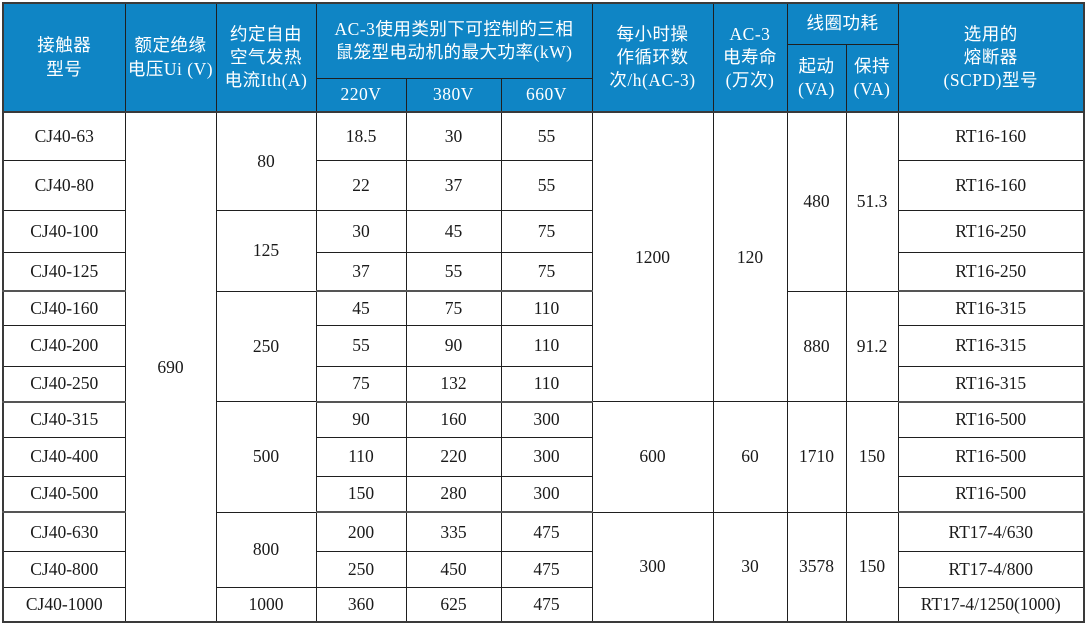 Image resolution: width=1085 pixels, height=627 pixels. Describe the element at coordinates (64, 345) in the screenshot. I see `cell-model: CJ40-200` at that location.